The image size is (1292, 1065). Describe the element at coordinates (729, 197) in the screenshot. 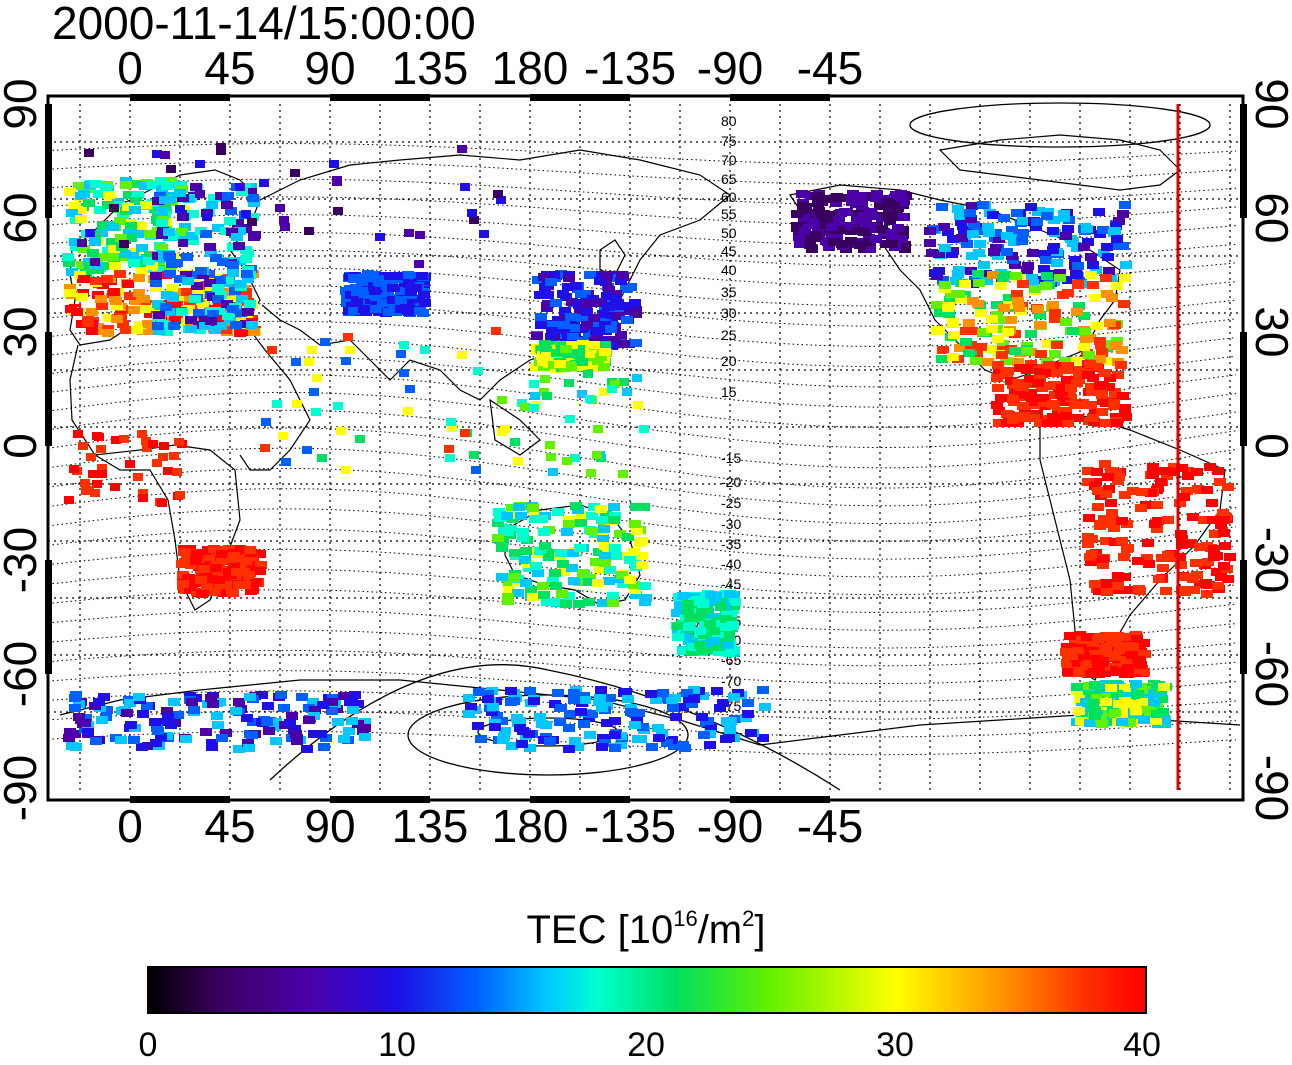

I see `contour-label: 60` at that location.